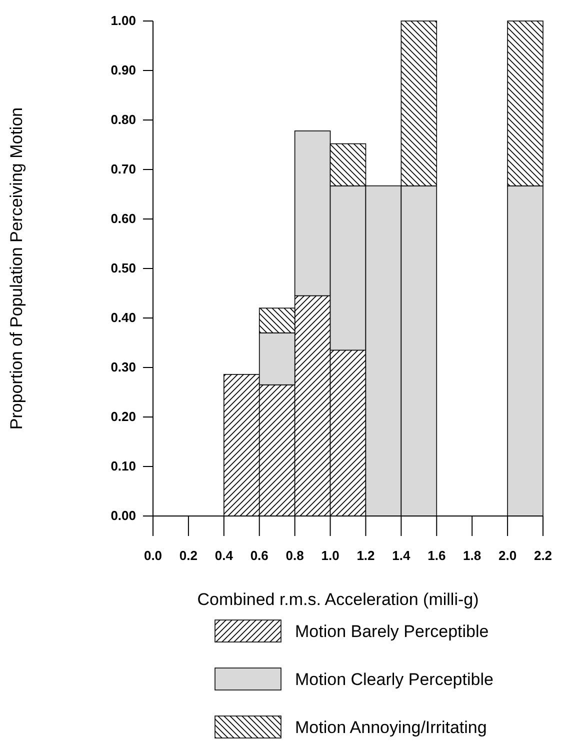  What do you see at coordinates (391, 727) in the screenshot?
I see `legend-label: Motion Annoying/Irritating` at bounding box center [391, 727].